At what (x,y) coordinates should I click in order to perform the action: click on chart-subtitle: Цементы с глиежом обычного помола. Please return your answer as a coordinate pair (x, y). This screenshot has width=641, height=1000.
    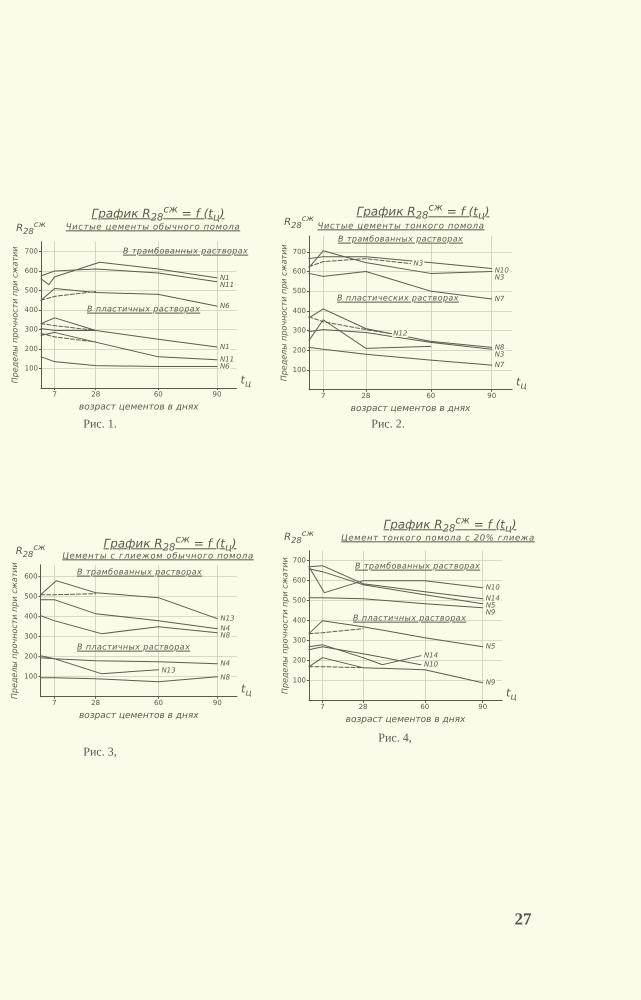
    Looking at the image, I should click on (158, 556).